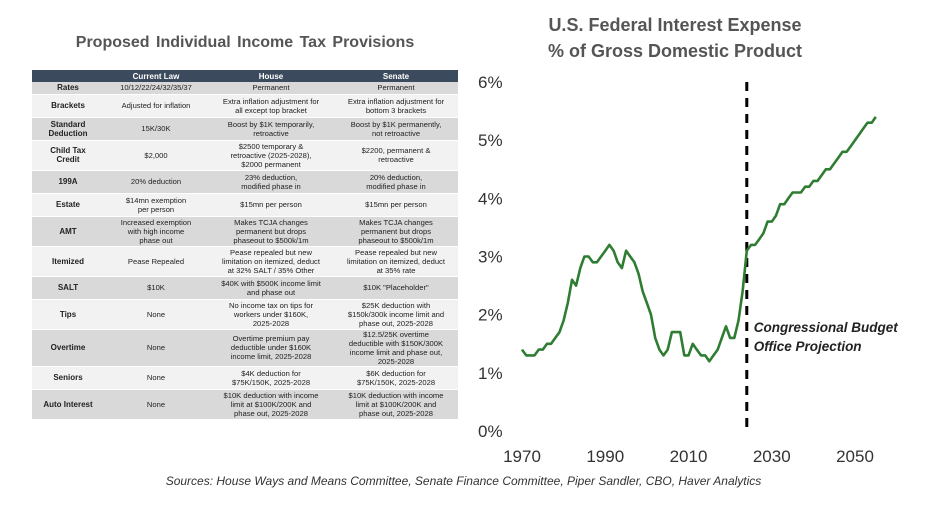 This screenshot has height=510, width=927. Describe the element at coordinates (490, 257) in the screenshot. I see `y-tick-label: 3%` at that location.